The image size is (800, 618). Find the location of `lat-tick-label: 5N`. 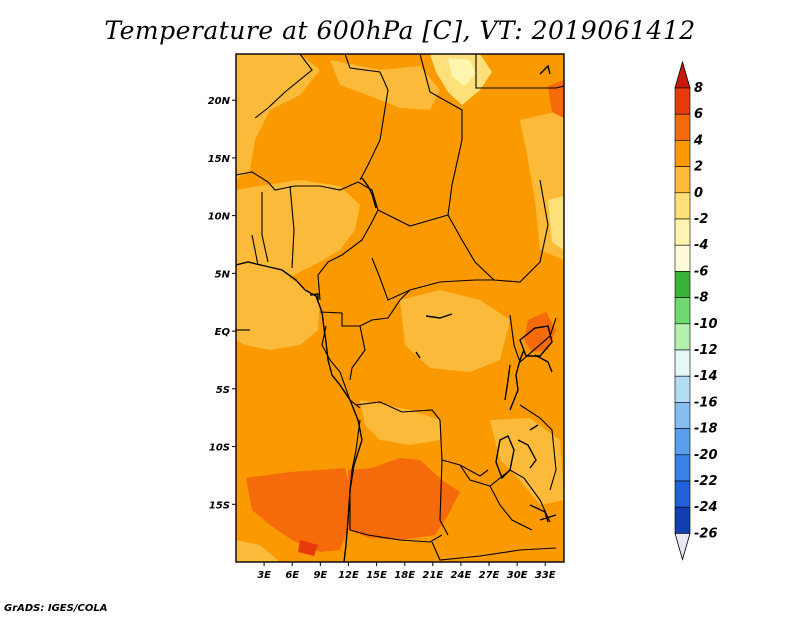

lat-tick-label: 5N is located at coordinates (223, 274).